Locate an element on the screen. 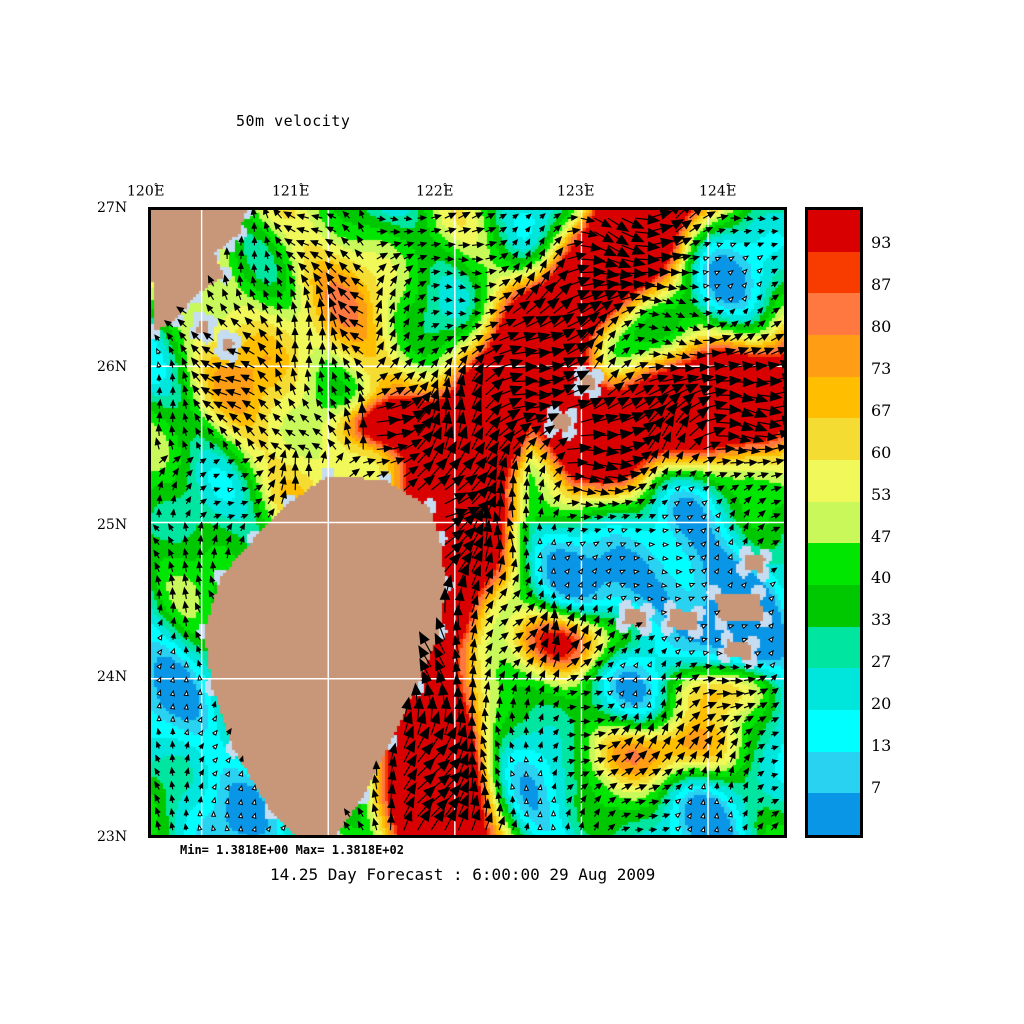 This screenshot has width=1024, height=1024. y-tick-label-25N: 25N is located at coordinates (112, 525).